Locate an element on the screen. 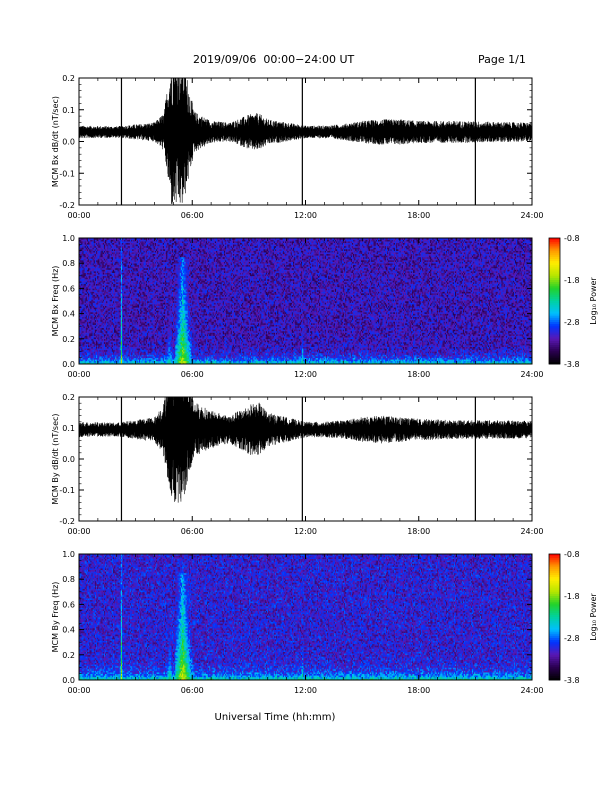 Image resolution: width=612 pixels, height=792 pixels. y-tick-label-0-3: 0.1 is located at coordinates (68, 110).